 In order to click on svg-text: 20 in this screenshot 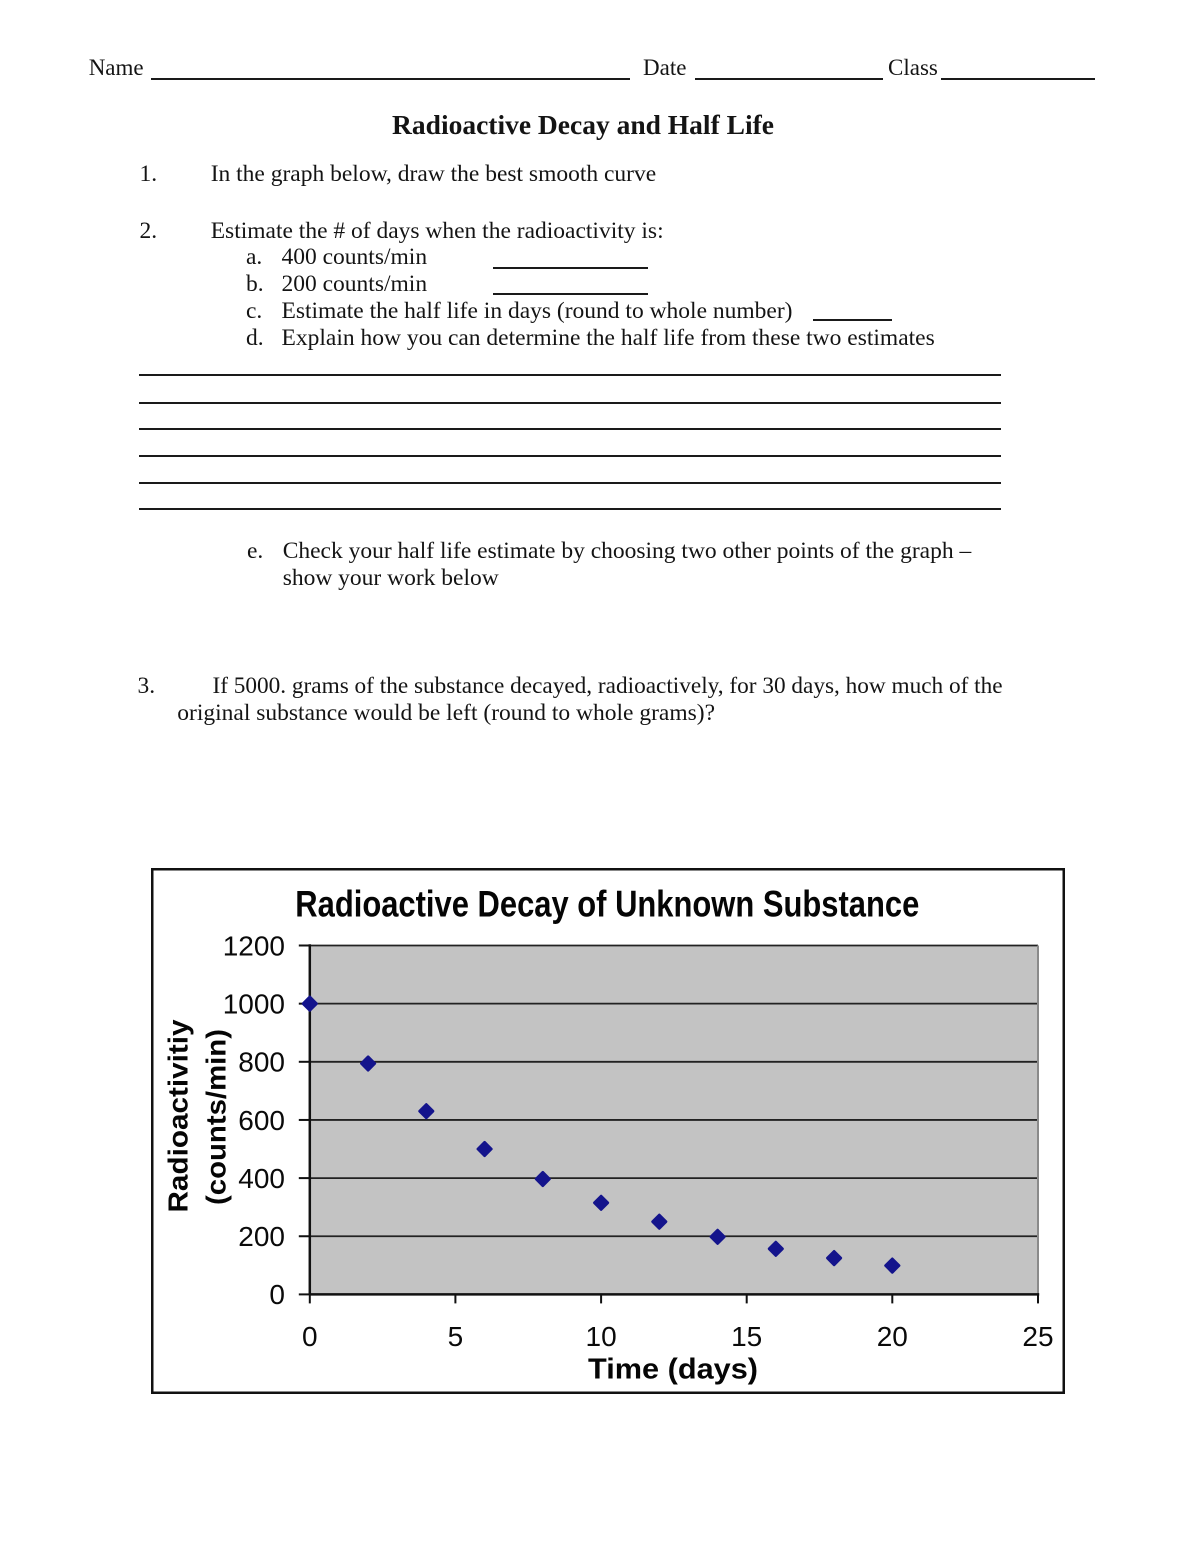, I will do `click(892, 1336)`.